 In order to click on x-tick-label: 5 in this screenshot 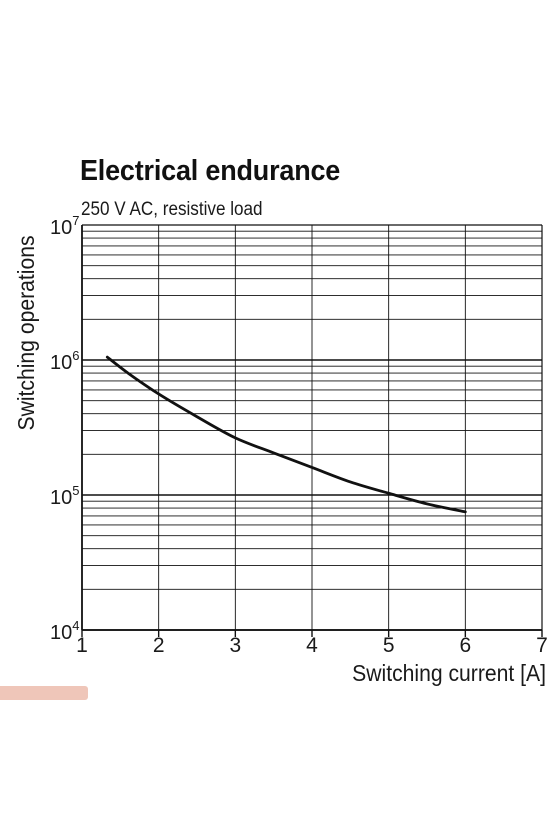, I will do `click(389, 645)`.